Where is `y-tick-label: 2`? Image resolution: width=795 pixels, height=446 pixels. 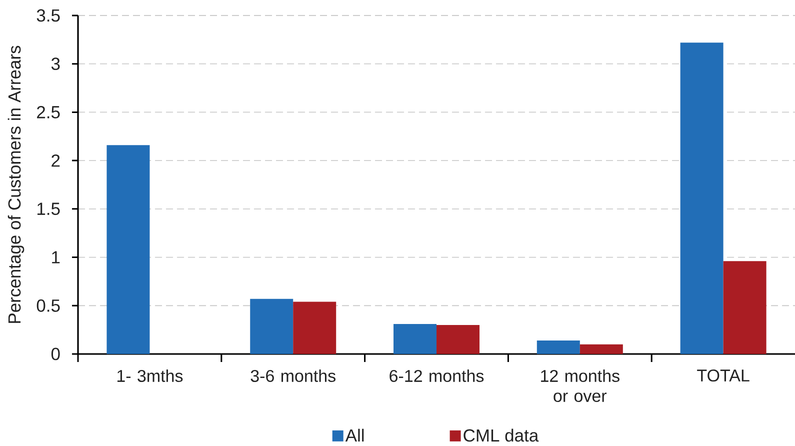 y-tick-label: 2 is located at coordinates (56, 160).